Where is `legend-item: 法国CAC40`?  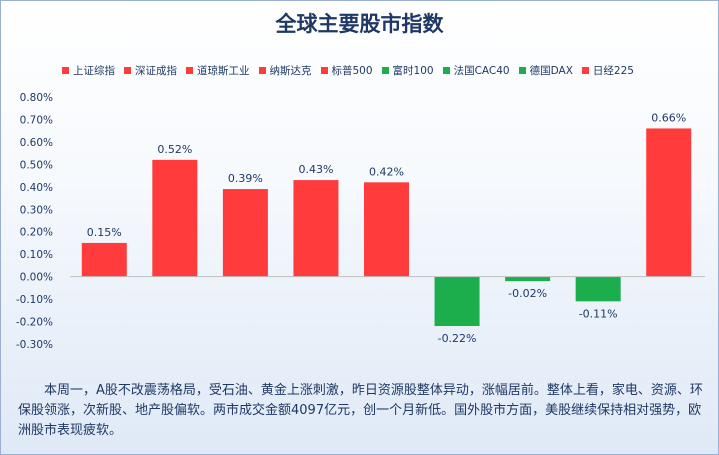 legend-item: 法国CAC40 is located at coordinates (476, 70).